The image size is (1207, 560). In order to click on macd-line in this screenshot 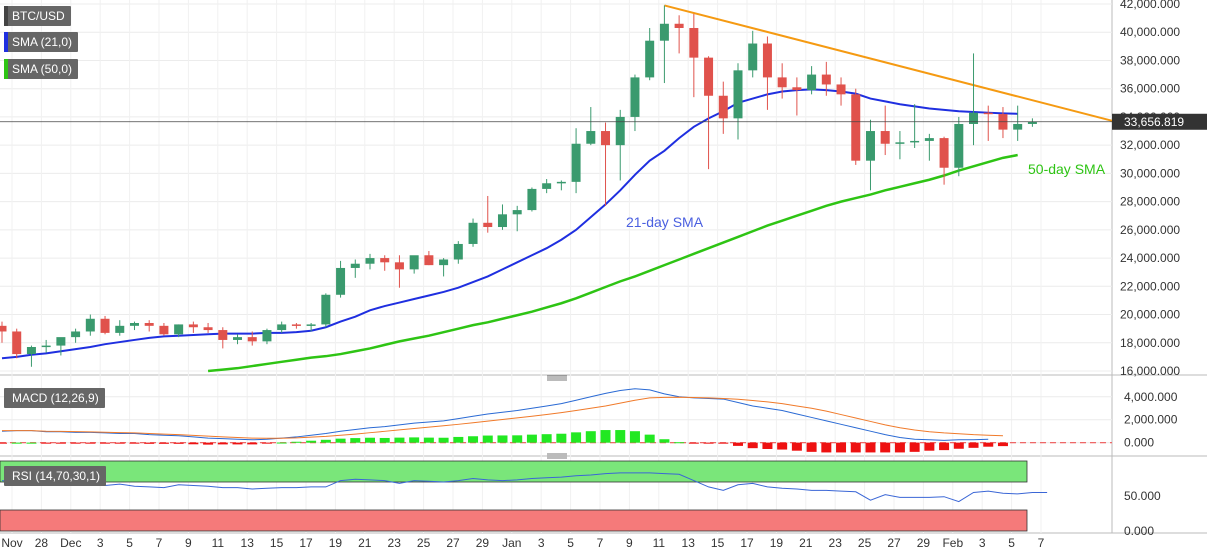, I will do `click(495, 414)`.